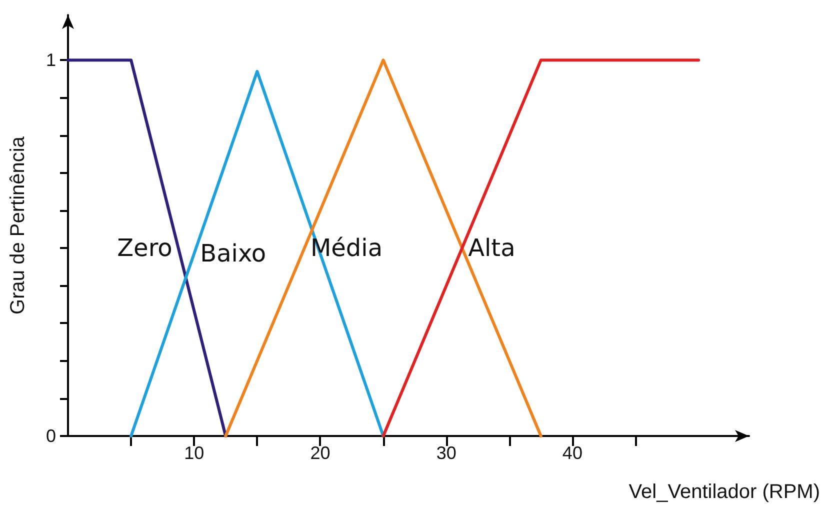 This screenshot has height=506, width=824. What do you see at coordinates (194, 453) in the screenshot?
I see `x-tick-label: 10` at bounding box center [194, 453].